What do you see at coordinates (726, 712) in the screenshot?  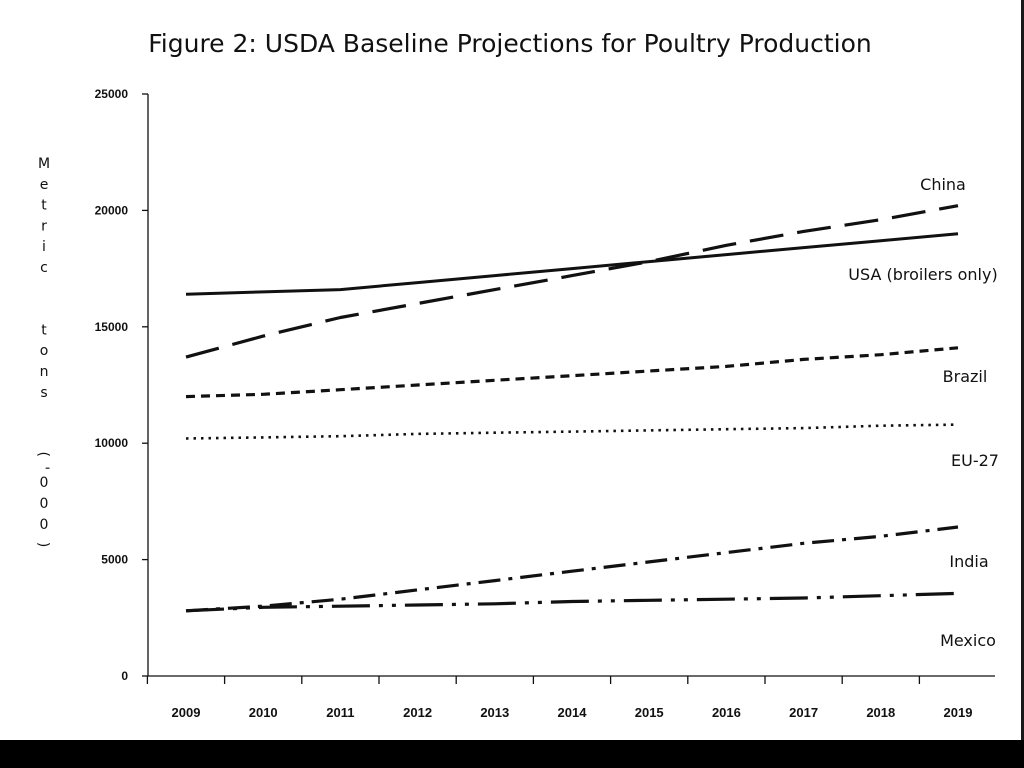 I see `x-tick-label: 2016` at bounding box center [726, 712].